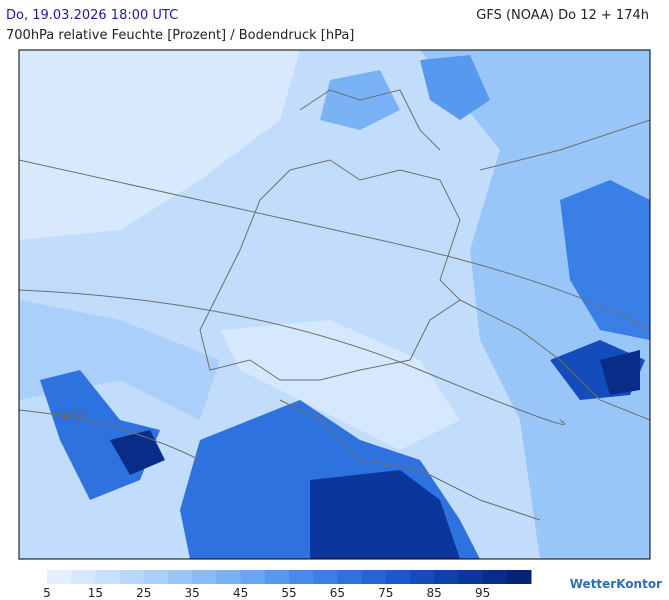 The width and height of the screenshot is (669, 600). What do you see at coordinates (95, 593) in the screenshot?
I see `legend-tick-label: 15` at bounding box center [95, 593].